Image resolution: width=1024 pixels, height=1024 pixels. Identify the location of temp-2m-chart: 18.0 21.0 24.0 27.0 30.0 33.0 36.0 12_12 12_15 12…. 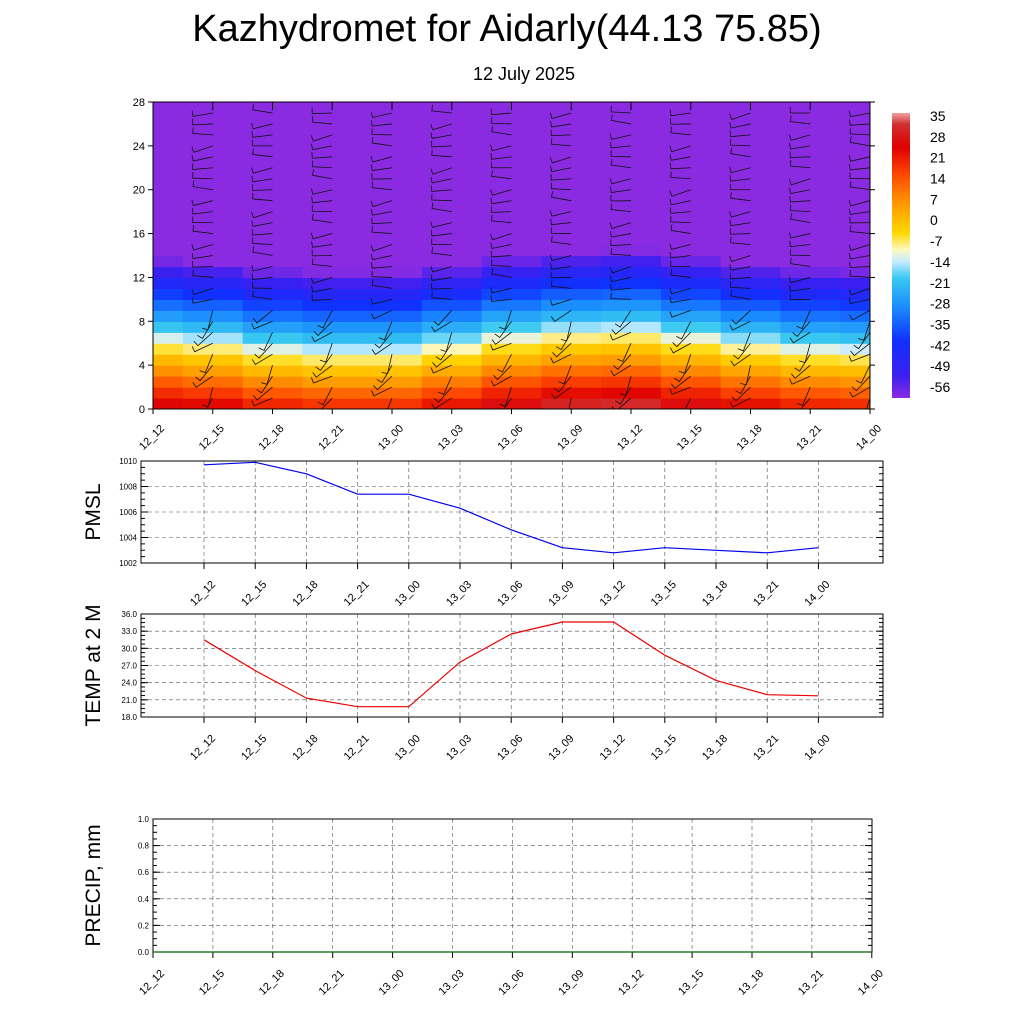
(483, 683).